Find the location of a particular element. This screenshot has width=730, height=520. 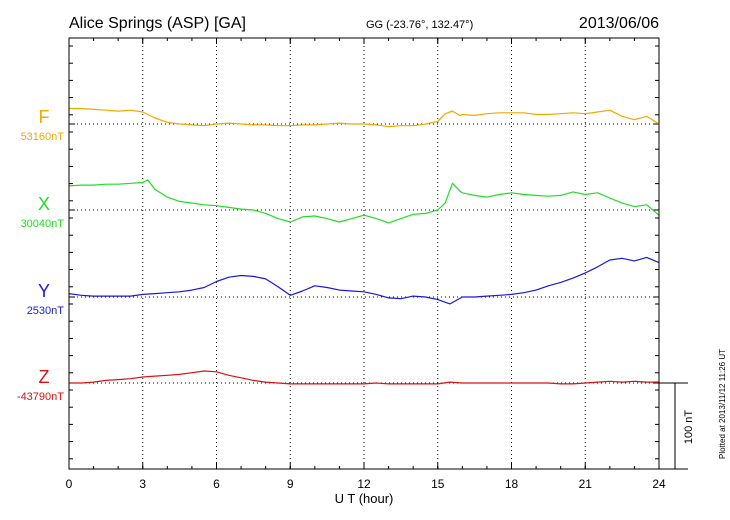

chart-date: 2013/06/06 is located at coordinates (619, 23).